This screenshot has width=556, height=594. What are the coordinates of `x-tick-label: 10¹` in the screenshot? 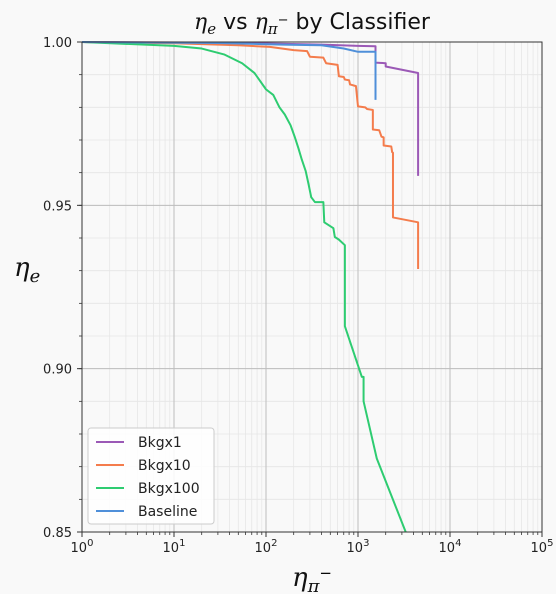 It's located at (174, 547).